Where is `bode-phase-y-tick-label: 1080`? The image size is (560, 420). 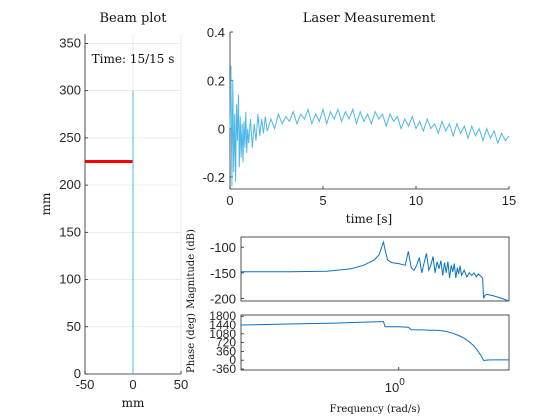
bode-phase-y-tick-label: 1080 is located at coordinates (222, 334).